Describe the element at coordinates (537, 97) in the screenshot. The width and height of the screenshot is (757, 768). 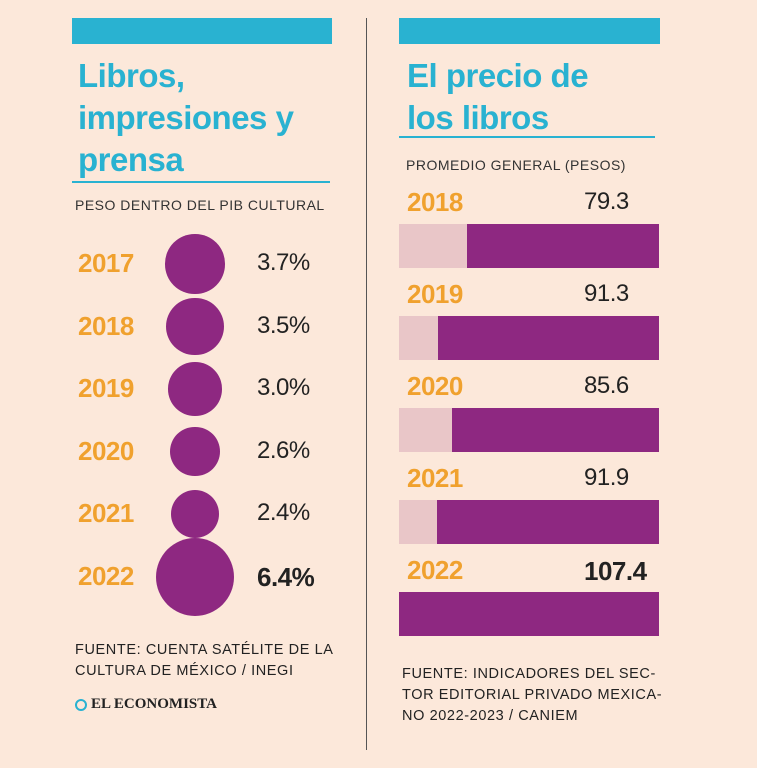
I see `chart-title: El precio de los libros` at that location.